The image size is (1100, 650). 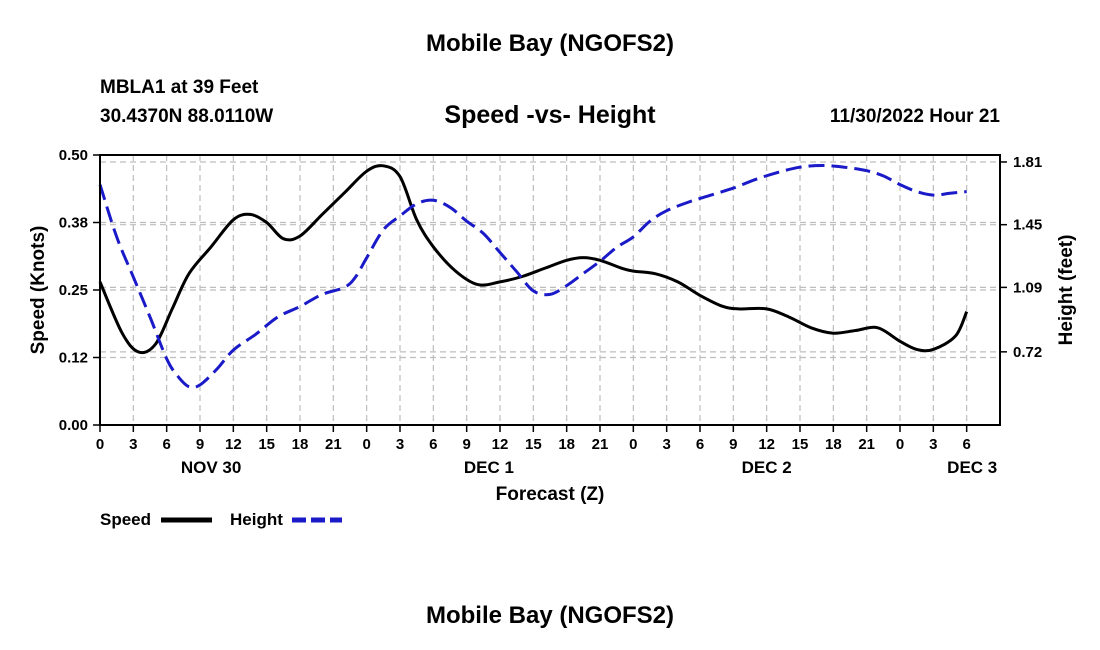 I want to click on station-coords: 30.4370N 88.0110W, so click(x=187, y=116).